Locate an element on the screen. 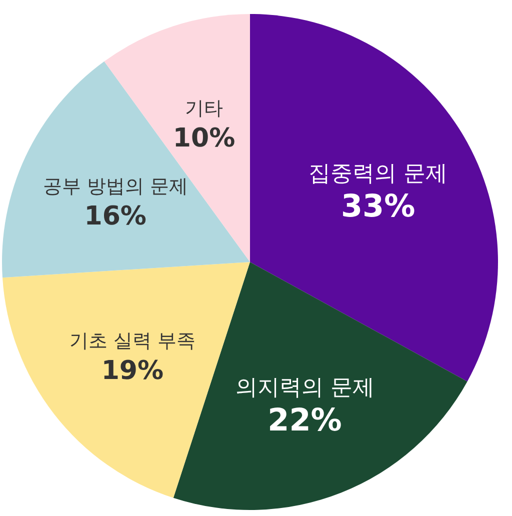 Image resolution: width=512 pixels, height=516 pixels. slice-label: 집중력의 문제 is located at coordinates (378, 173).